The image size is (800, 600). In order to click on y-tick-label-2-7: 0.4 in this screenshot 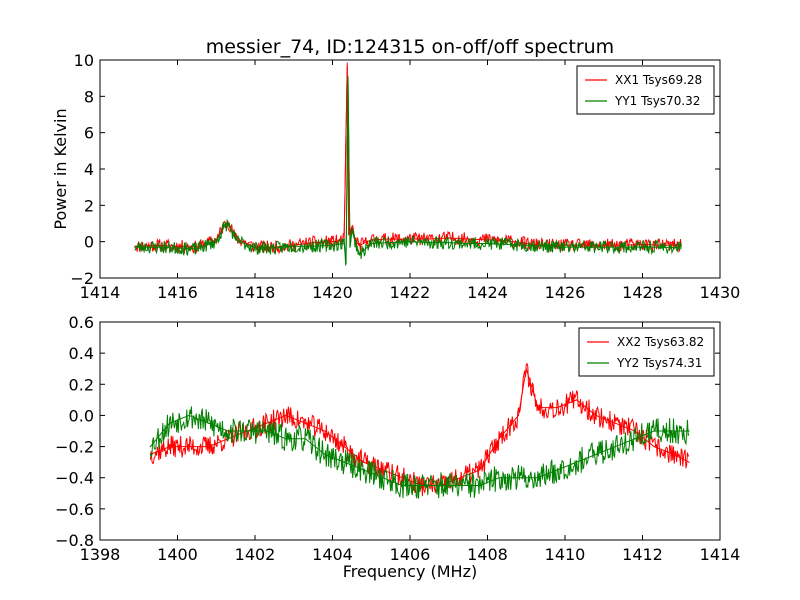, I will do `click(81, 353)`.